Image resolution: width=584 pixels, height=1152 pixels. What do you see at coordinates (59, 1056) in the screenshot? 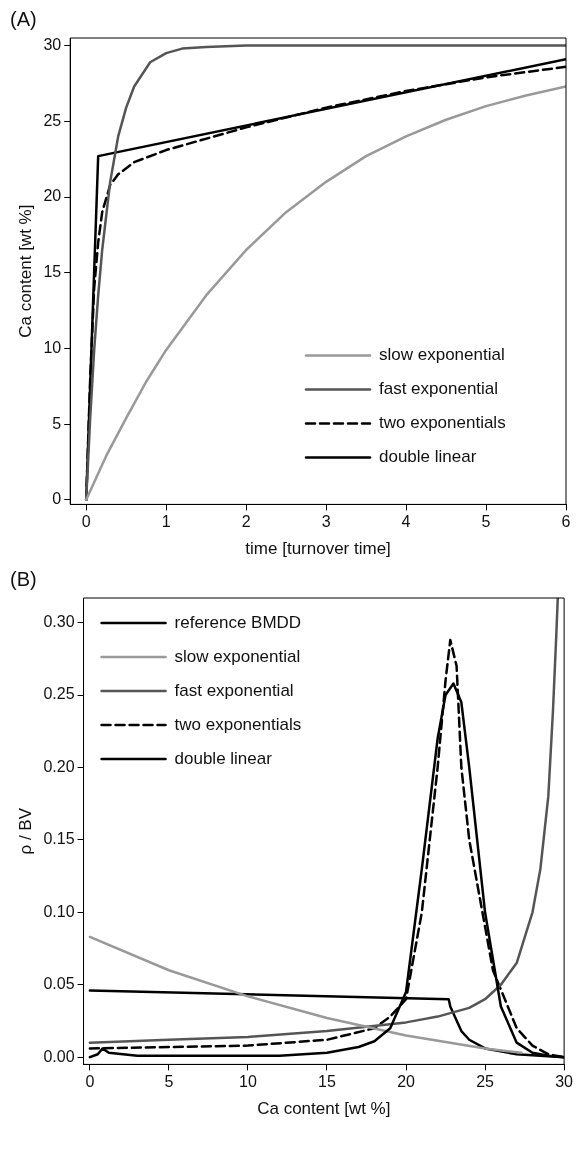
I see `y-tick-label: 0.00` at bounding box center [59, 1056].